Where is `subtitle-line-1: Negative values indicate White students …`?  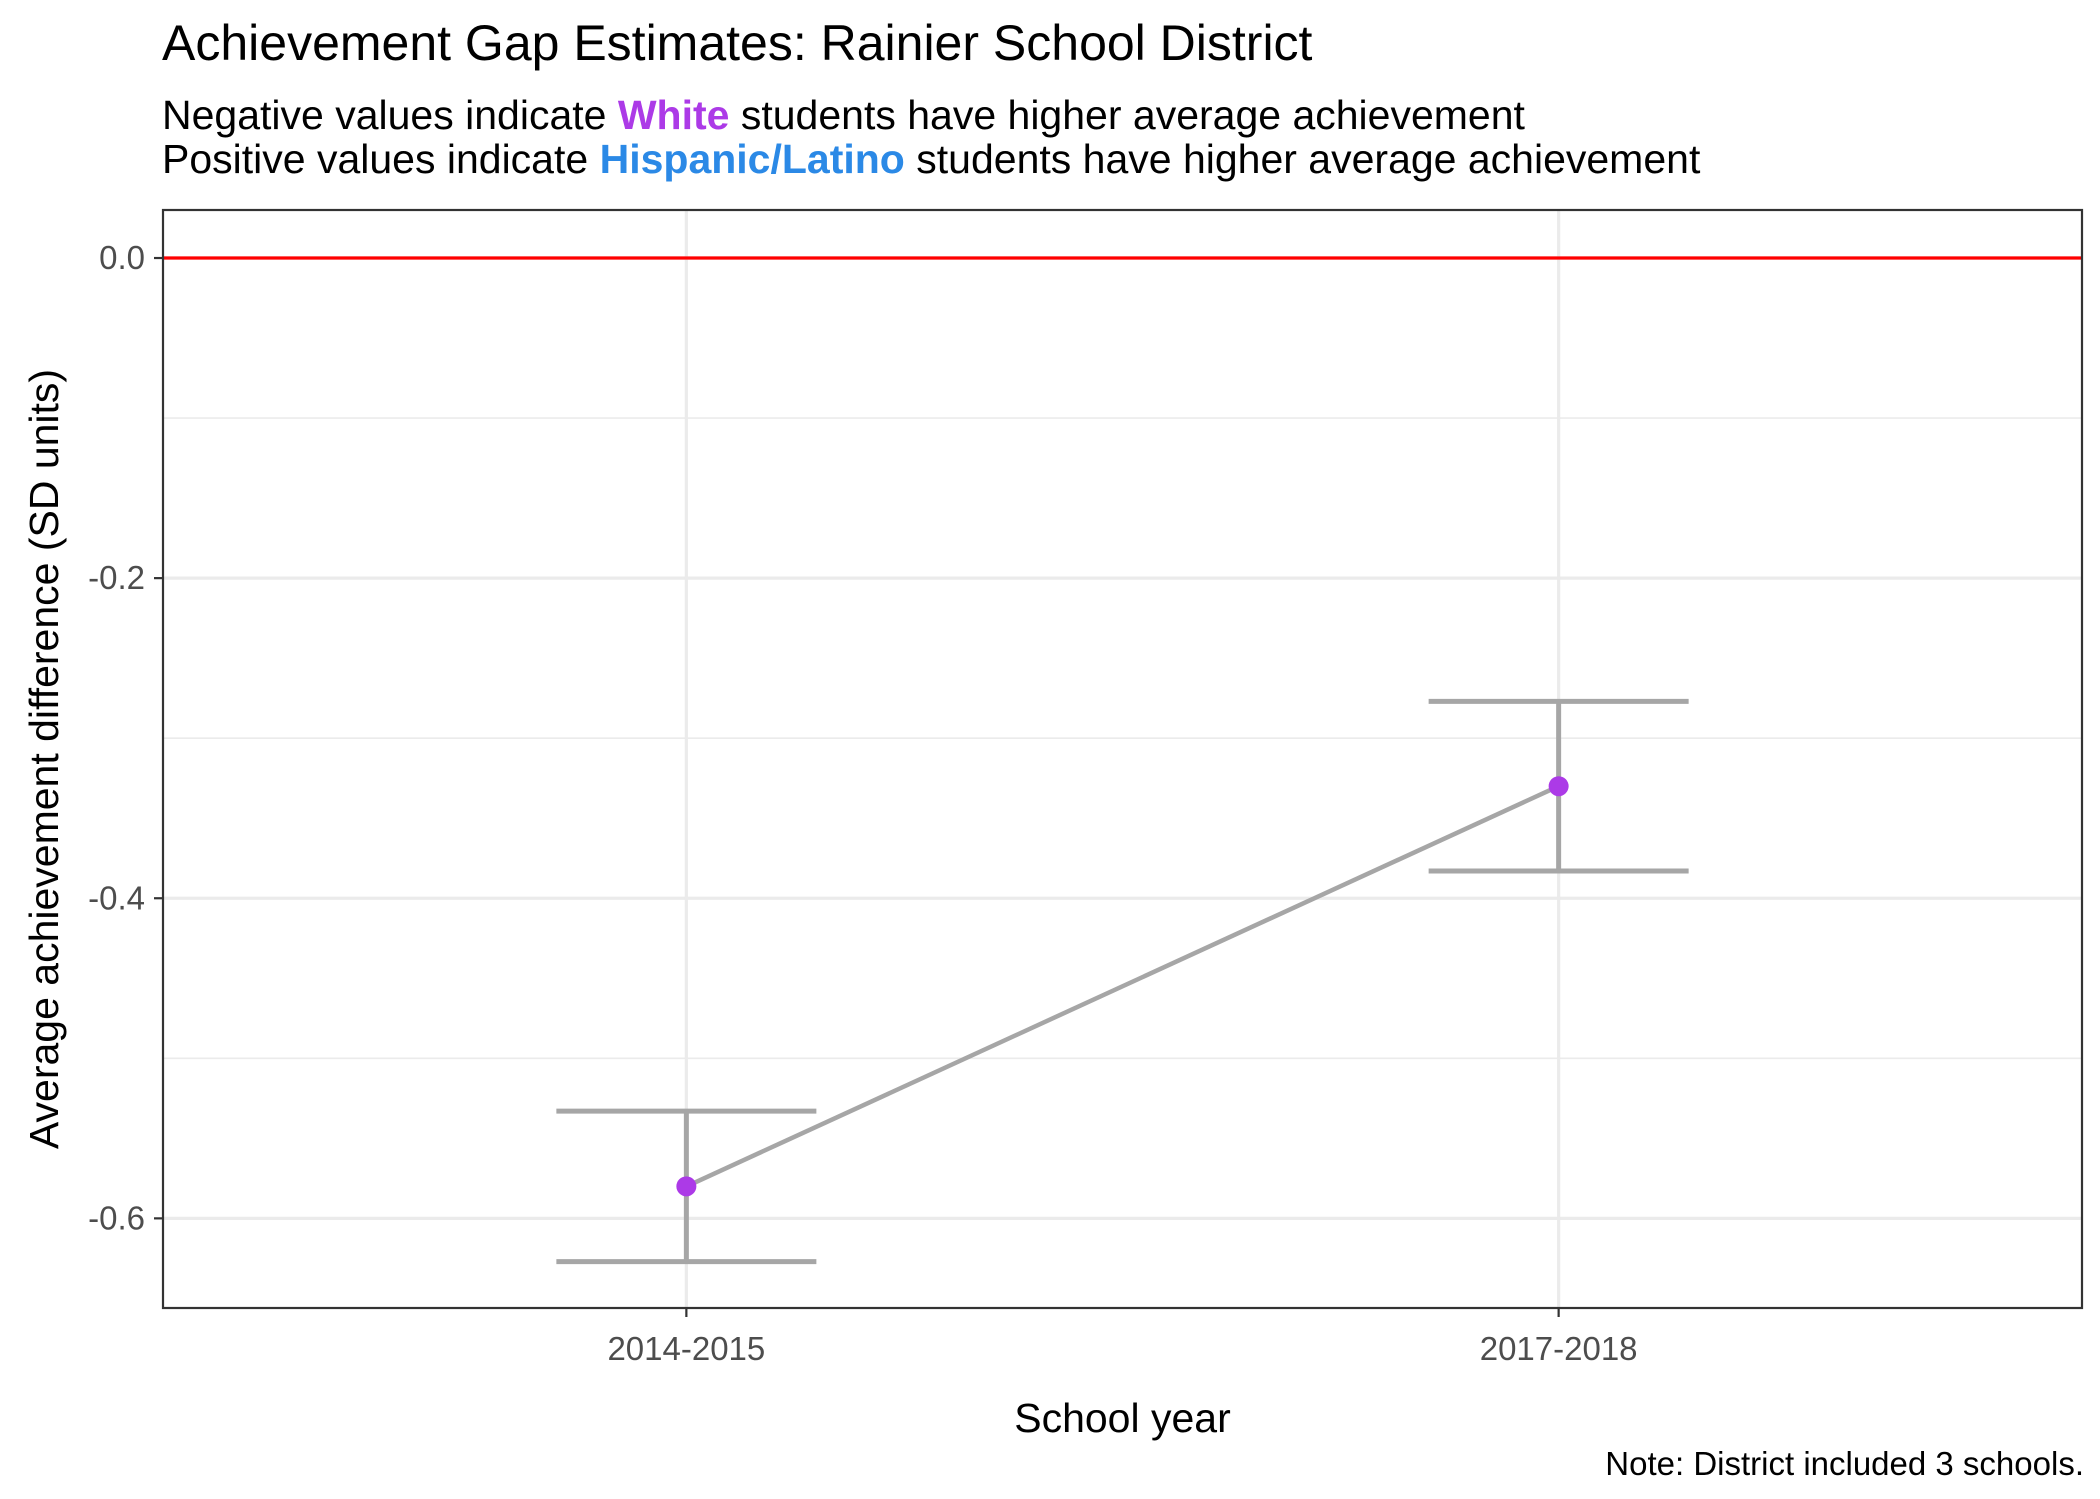
subtitle-line-1: Negative values indicate White students … is located at coordinates (843, 115).